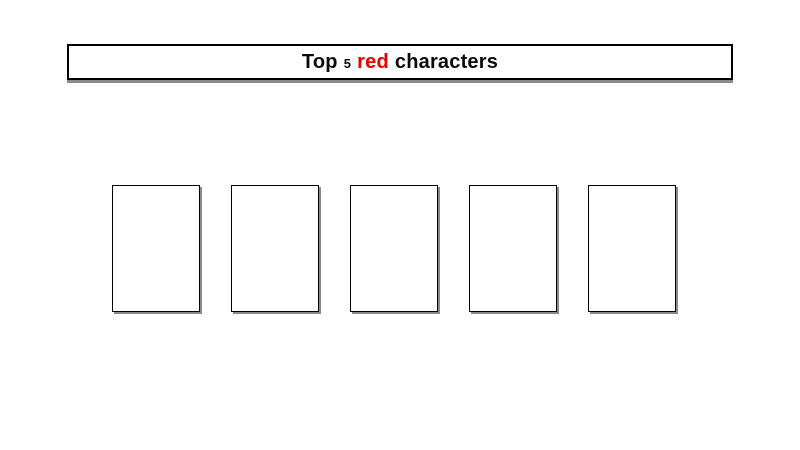 The width and height of the screenshot is (800, 450). I want to click on title-text: Top 5 red characters, so click(400, 62).